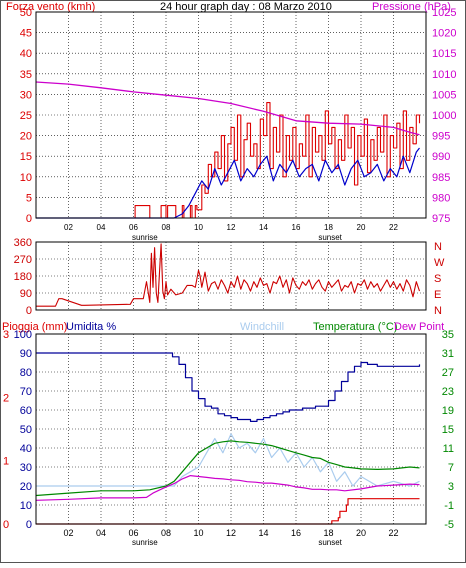 This screenshot has height=568, width=466. Describe the element at coordinates (68, 533) in the screenshot. I see `weather-x-tick-label: 02` at that location.